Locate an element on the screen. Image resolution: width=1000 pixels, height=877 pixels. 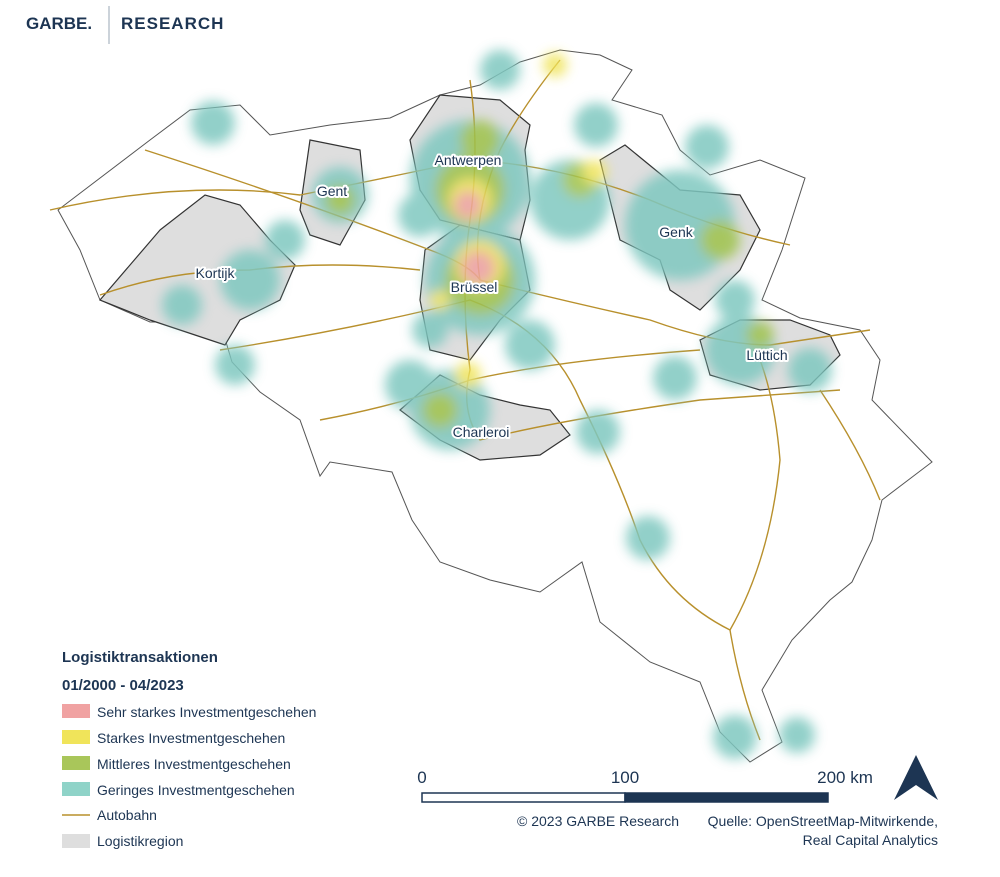
legend-label: Geringes Investmentgeschehen is located at coordinates (196, 790).